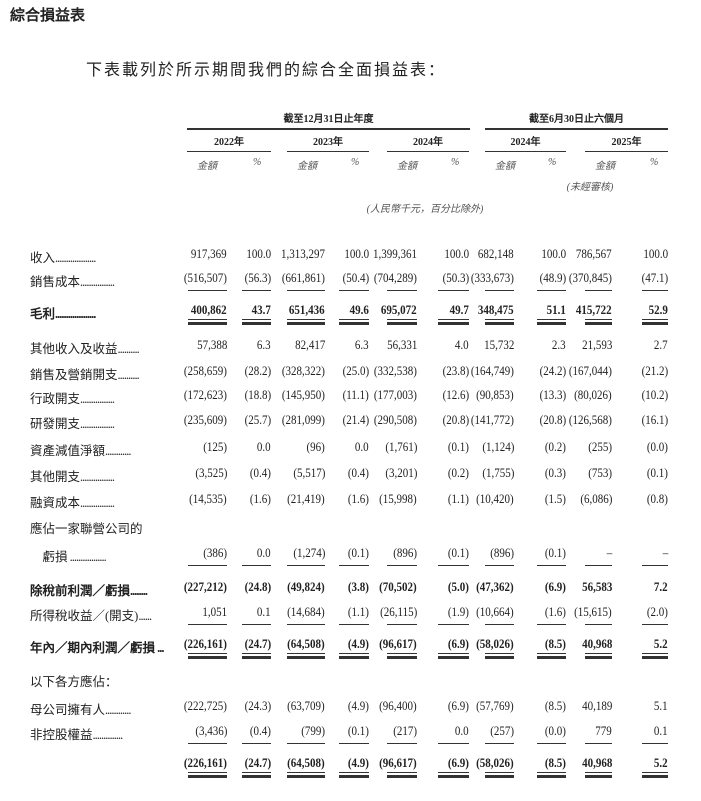  What do you see at coordinates (55, 399) in the screenshot?
I see `row-label-text: 行政開支` at bounding box center [55, 399].